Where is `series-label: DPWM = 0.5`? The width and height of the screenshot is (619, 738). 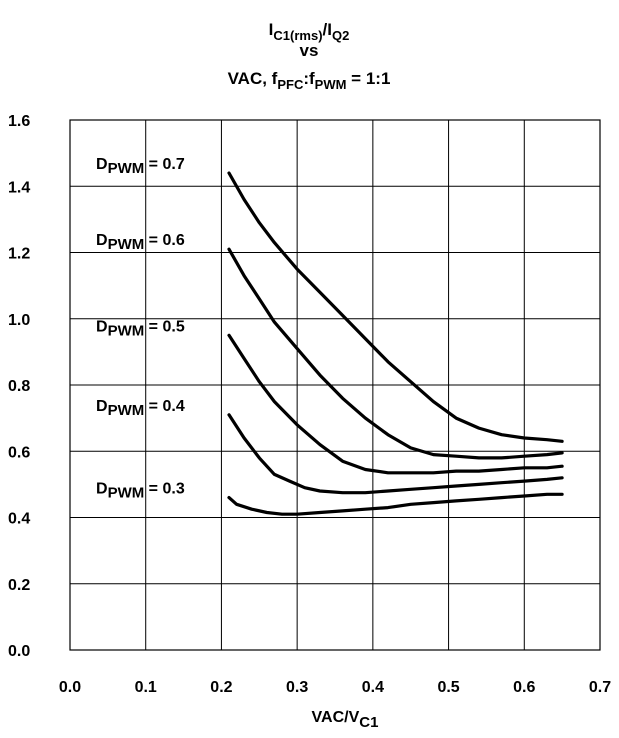
series-label: DPWM = 0.5 is located at coordinates (140, 328).